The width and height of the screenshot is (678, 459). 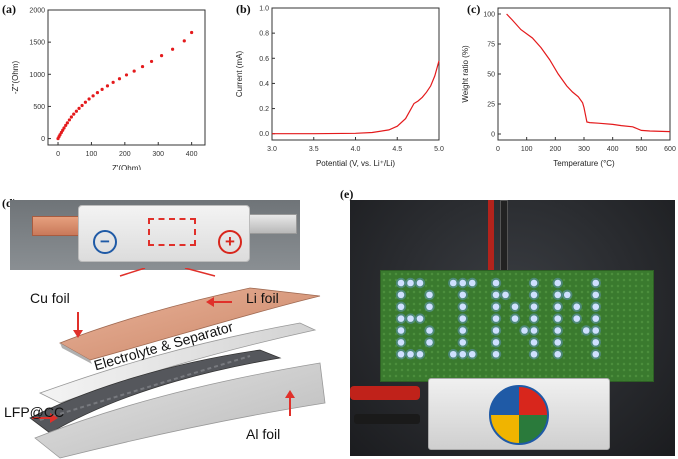 I want to click on y-axis-label: Current (mA), so click(x=239, y=74).